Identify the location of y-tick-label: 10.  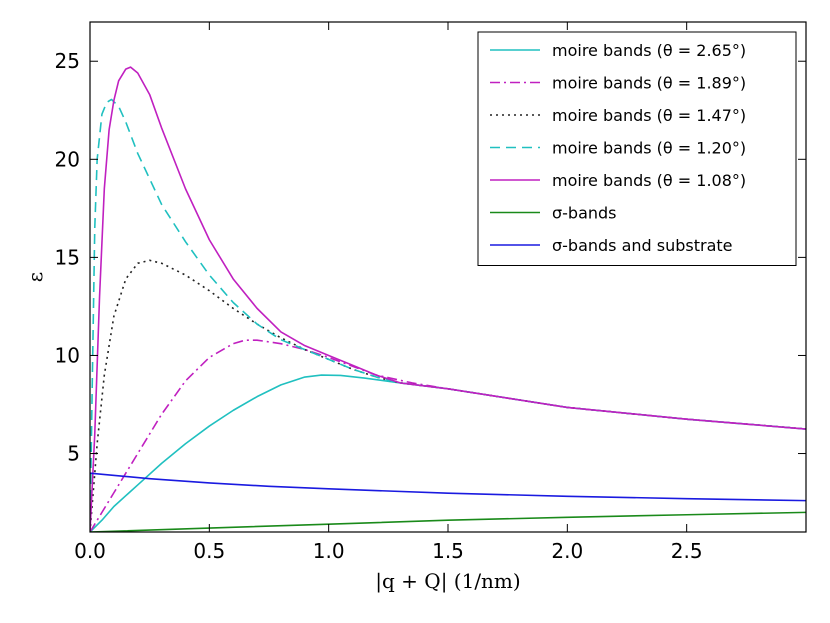
(67, 355).